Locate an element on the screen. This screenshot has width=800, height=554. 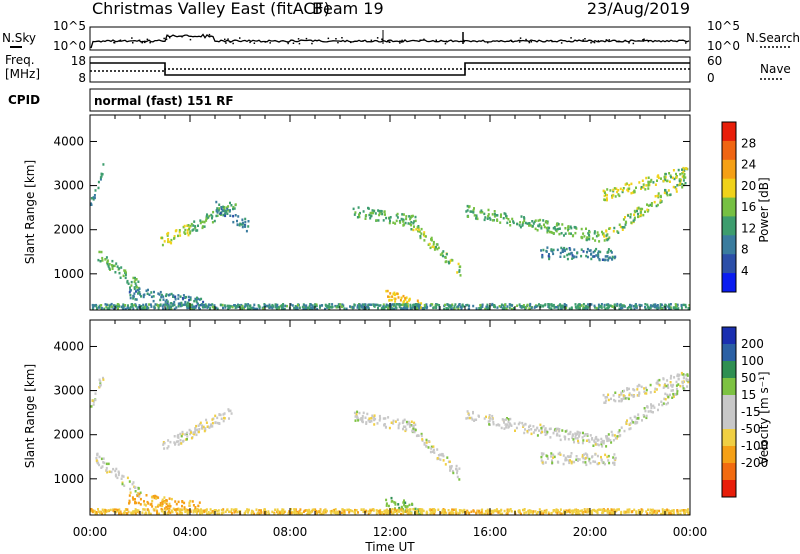
colorbar-frame is located at coordinates (729, 207).